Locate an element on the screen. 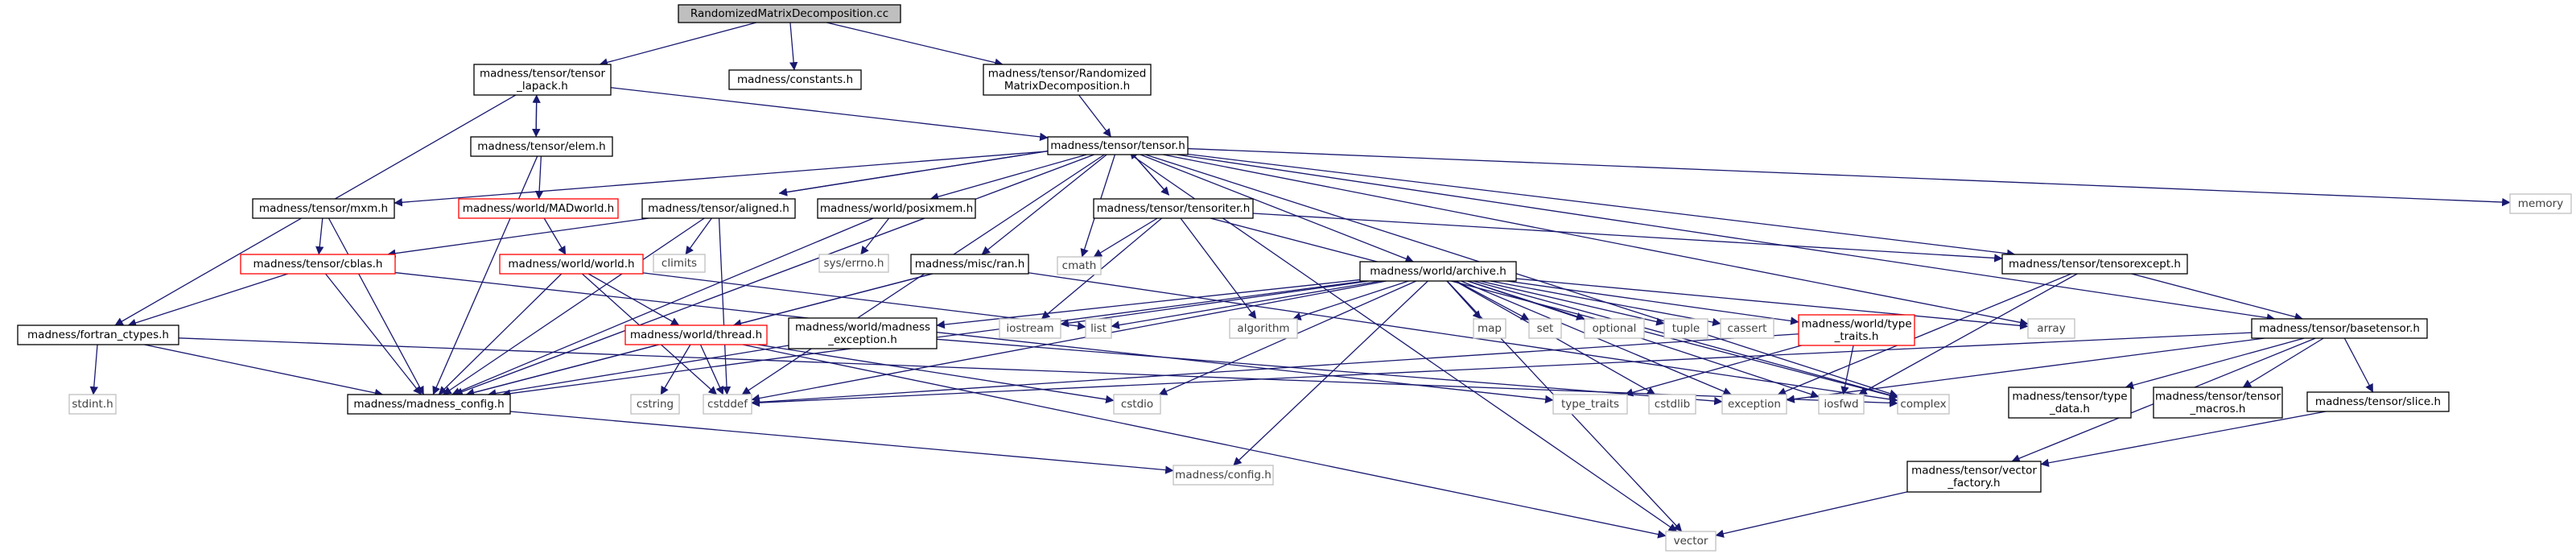  node-madworld: madness/world/MADworld.h is located at coordinates (538, 208).